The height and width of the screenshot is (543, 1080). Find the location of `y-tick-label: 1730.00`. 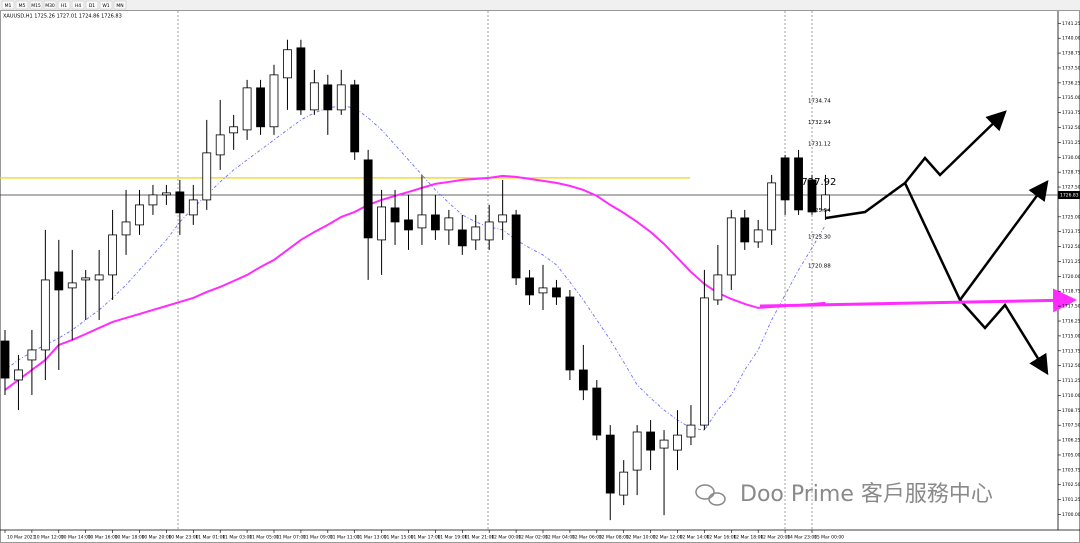

y-tick-label: 1730.00 is located at coordinates (1071, 158).